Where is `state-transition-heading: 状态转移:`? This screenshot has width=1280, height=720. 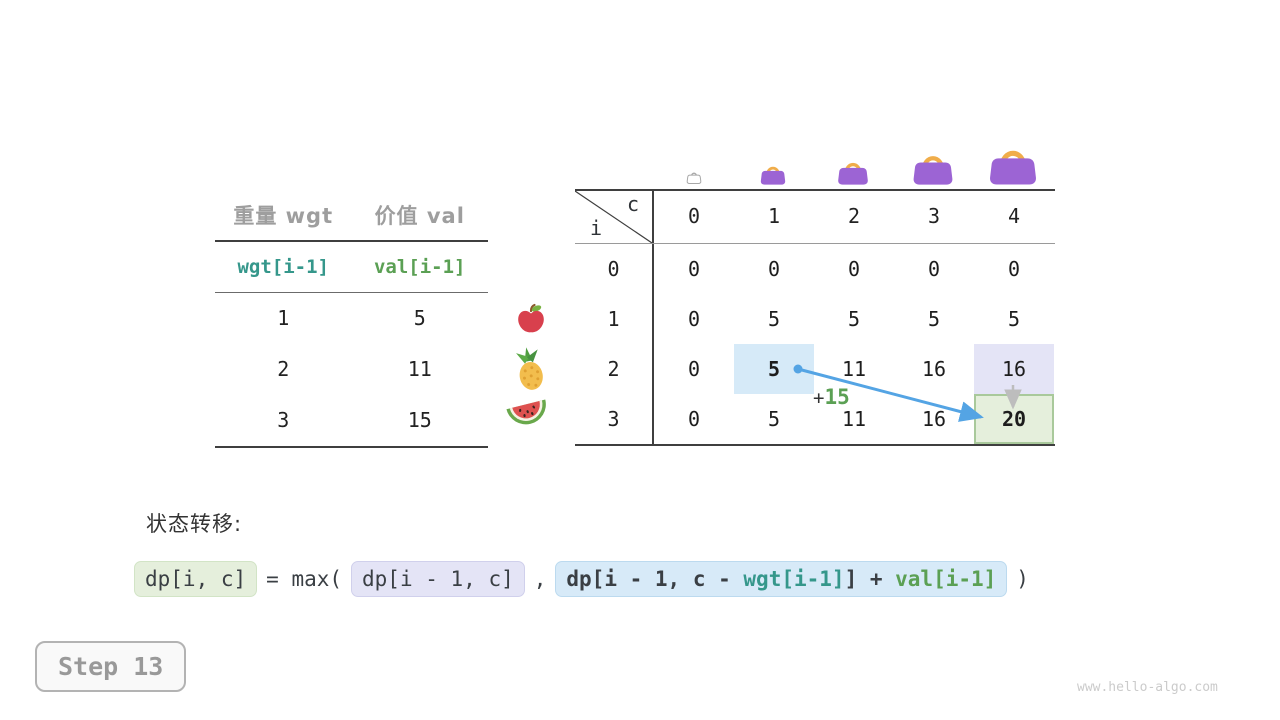
state-transition-heading: 状态转移: is located at coordinates (194, 524).